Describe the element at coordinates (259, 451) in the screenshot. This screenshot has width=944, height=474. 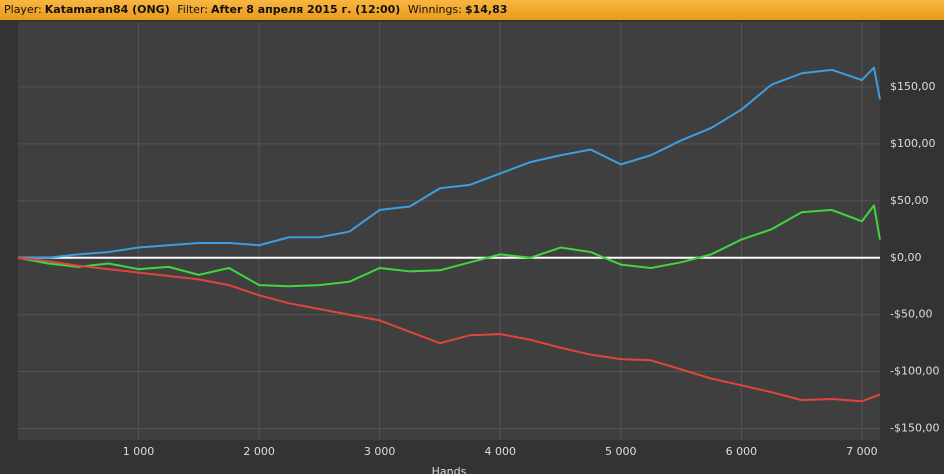
I see `x-tick-label: 2 000` at that location.